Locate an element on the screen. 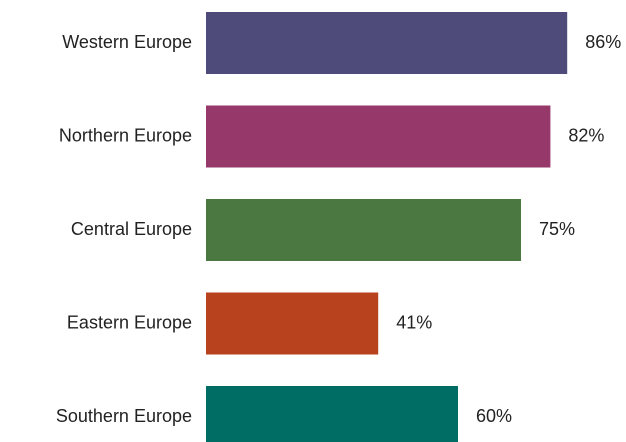  category-label-western-europe: Western Europe is located at coordinates (127, 42).